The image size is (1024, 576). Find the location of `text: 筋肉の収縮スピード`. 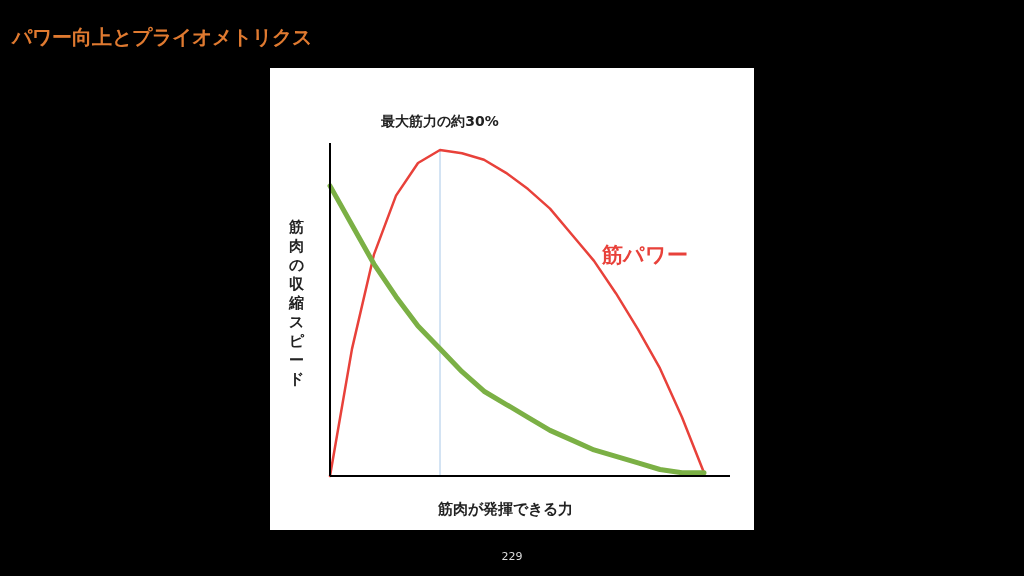

text: 筋肉の収縮スピード is located at coordinates (296, 303).